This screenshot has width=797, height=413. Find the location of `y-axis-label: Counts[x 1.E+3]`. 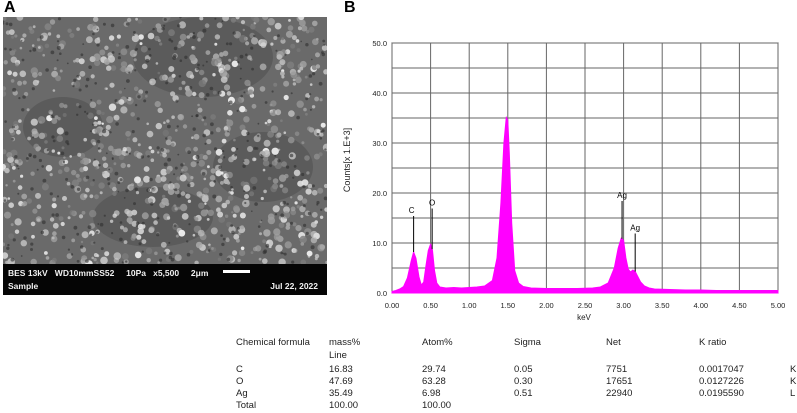

y-axis-label: Counts[x 1.E+3] is located at coordinates (347, 160).